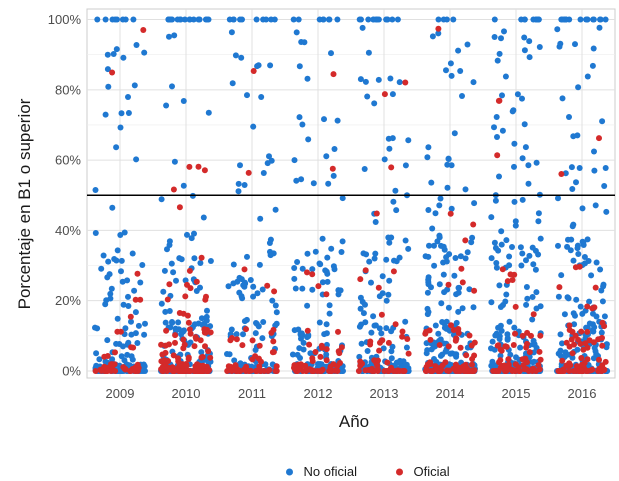 This screenshot has height=481, width=619. Describe the element at coordinates (289, 472) in the screenshot. I see `legend-key-no-oficial` at that location.